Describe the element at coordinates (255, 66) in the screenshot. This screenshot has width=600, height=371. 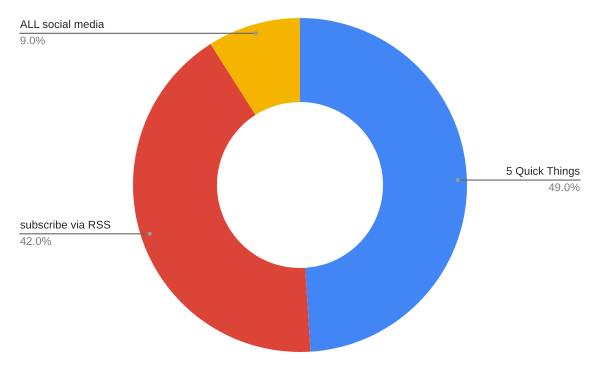
I see `donut-slice` at that location.